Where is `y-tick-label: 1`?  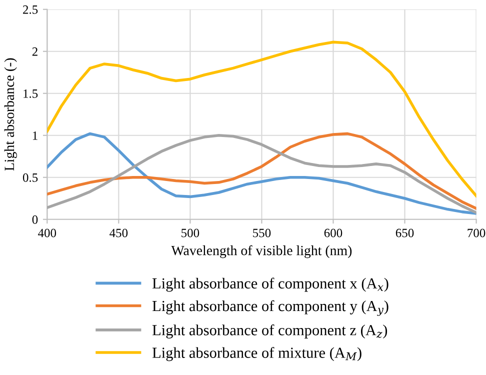
y-tick-label: 1 is located at coordinates (35, 135).